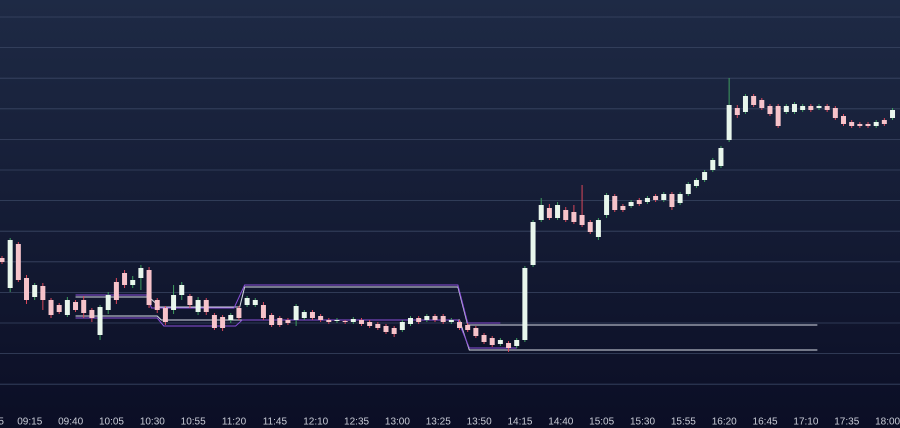 The width and height of the screenshot is (900, 428). What do you see at coordinates (315, 422) in the screenshot?
I see `x-tick-label: 12:10` at bounding box center [315, 422].